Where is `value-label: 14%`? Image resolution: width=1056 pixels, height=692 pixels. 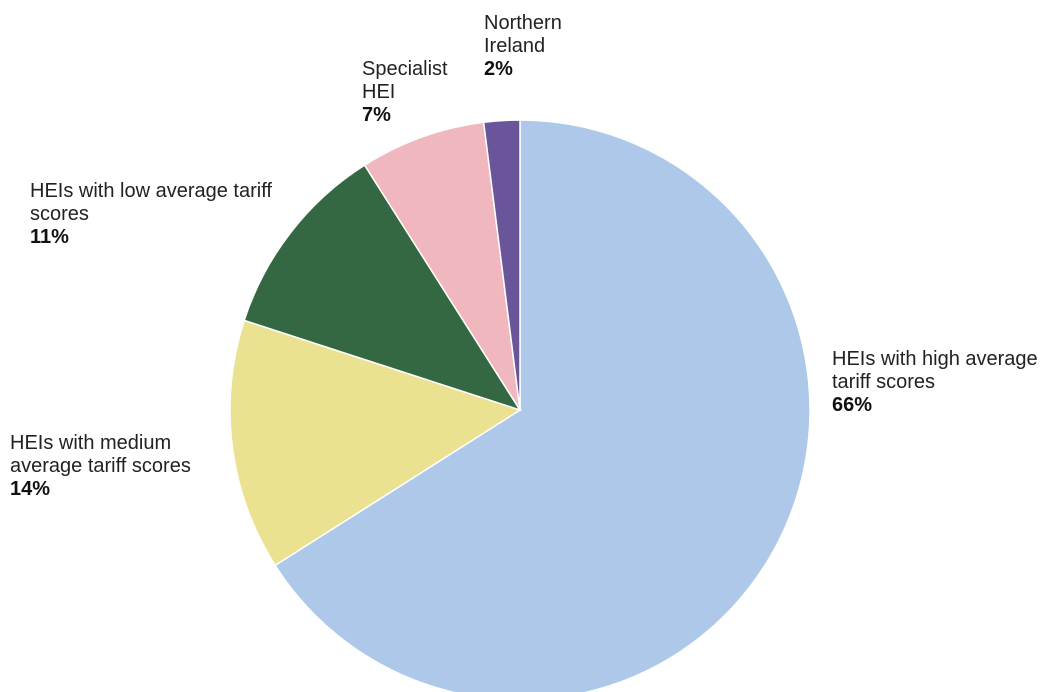
value-label: 14% is located at coordinates (30, 489).